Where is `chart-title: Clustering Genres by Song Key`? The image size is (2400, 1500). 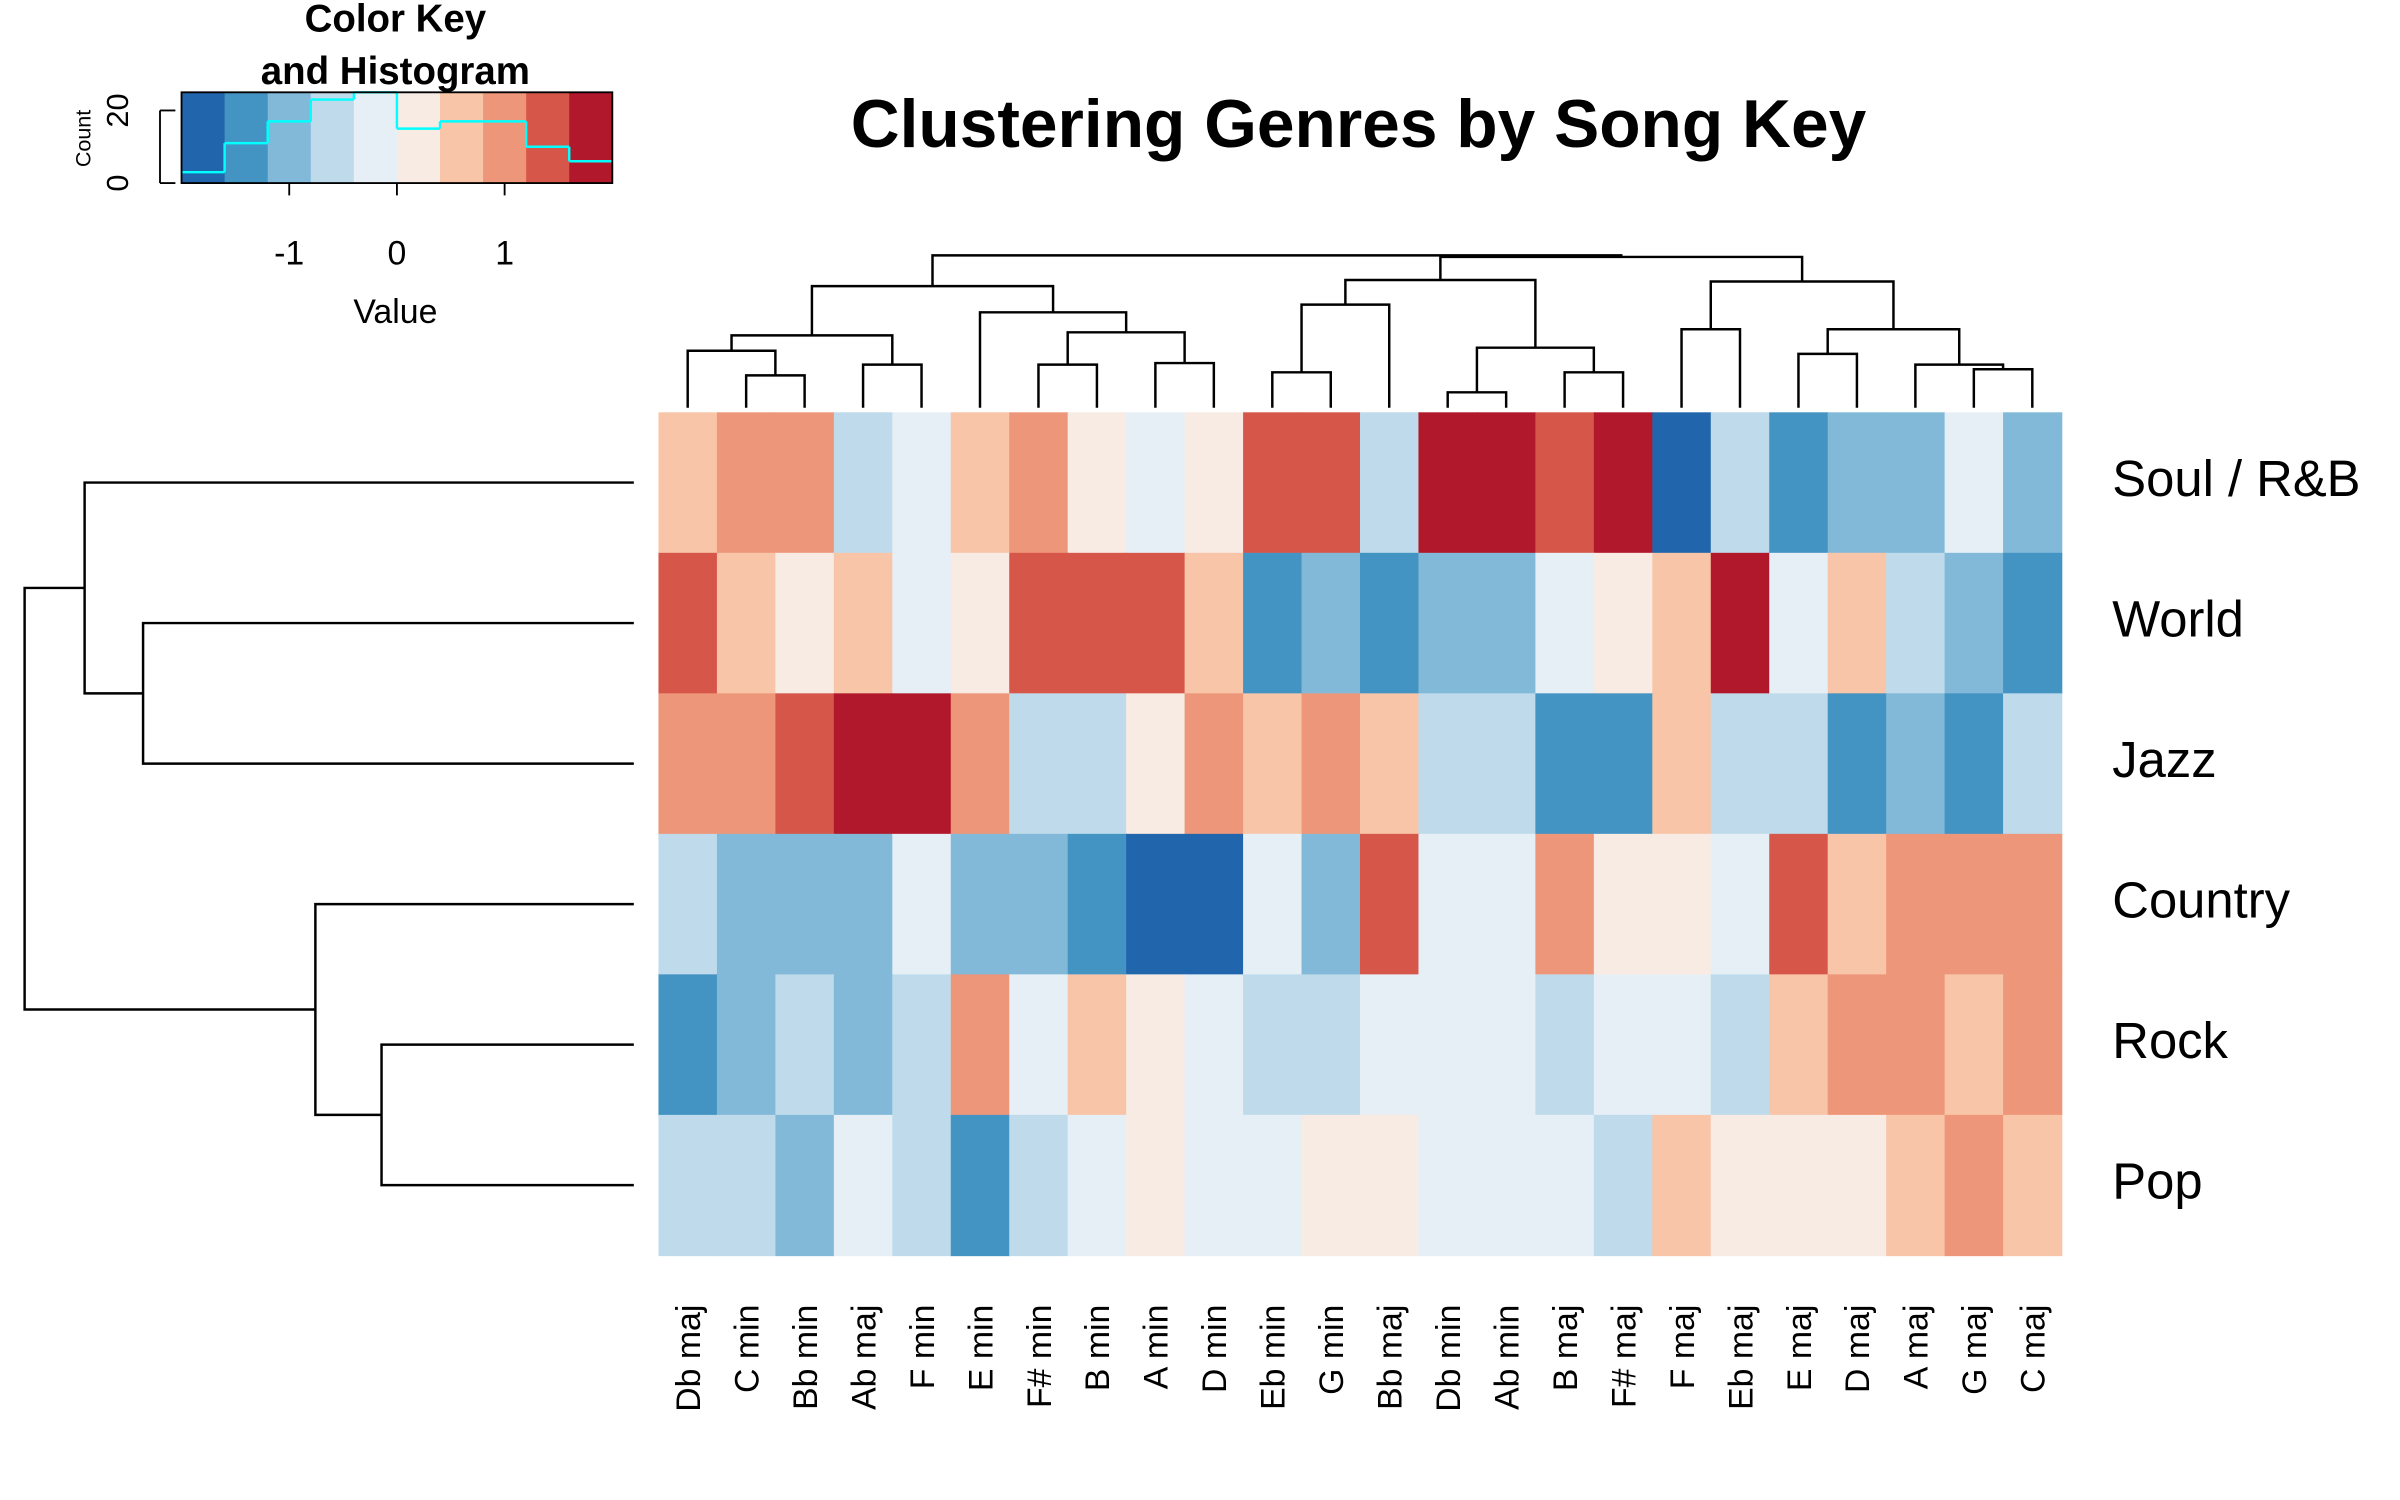 chart-title: Clustering Genres by Song Key is located at coordinates (1359, 124).